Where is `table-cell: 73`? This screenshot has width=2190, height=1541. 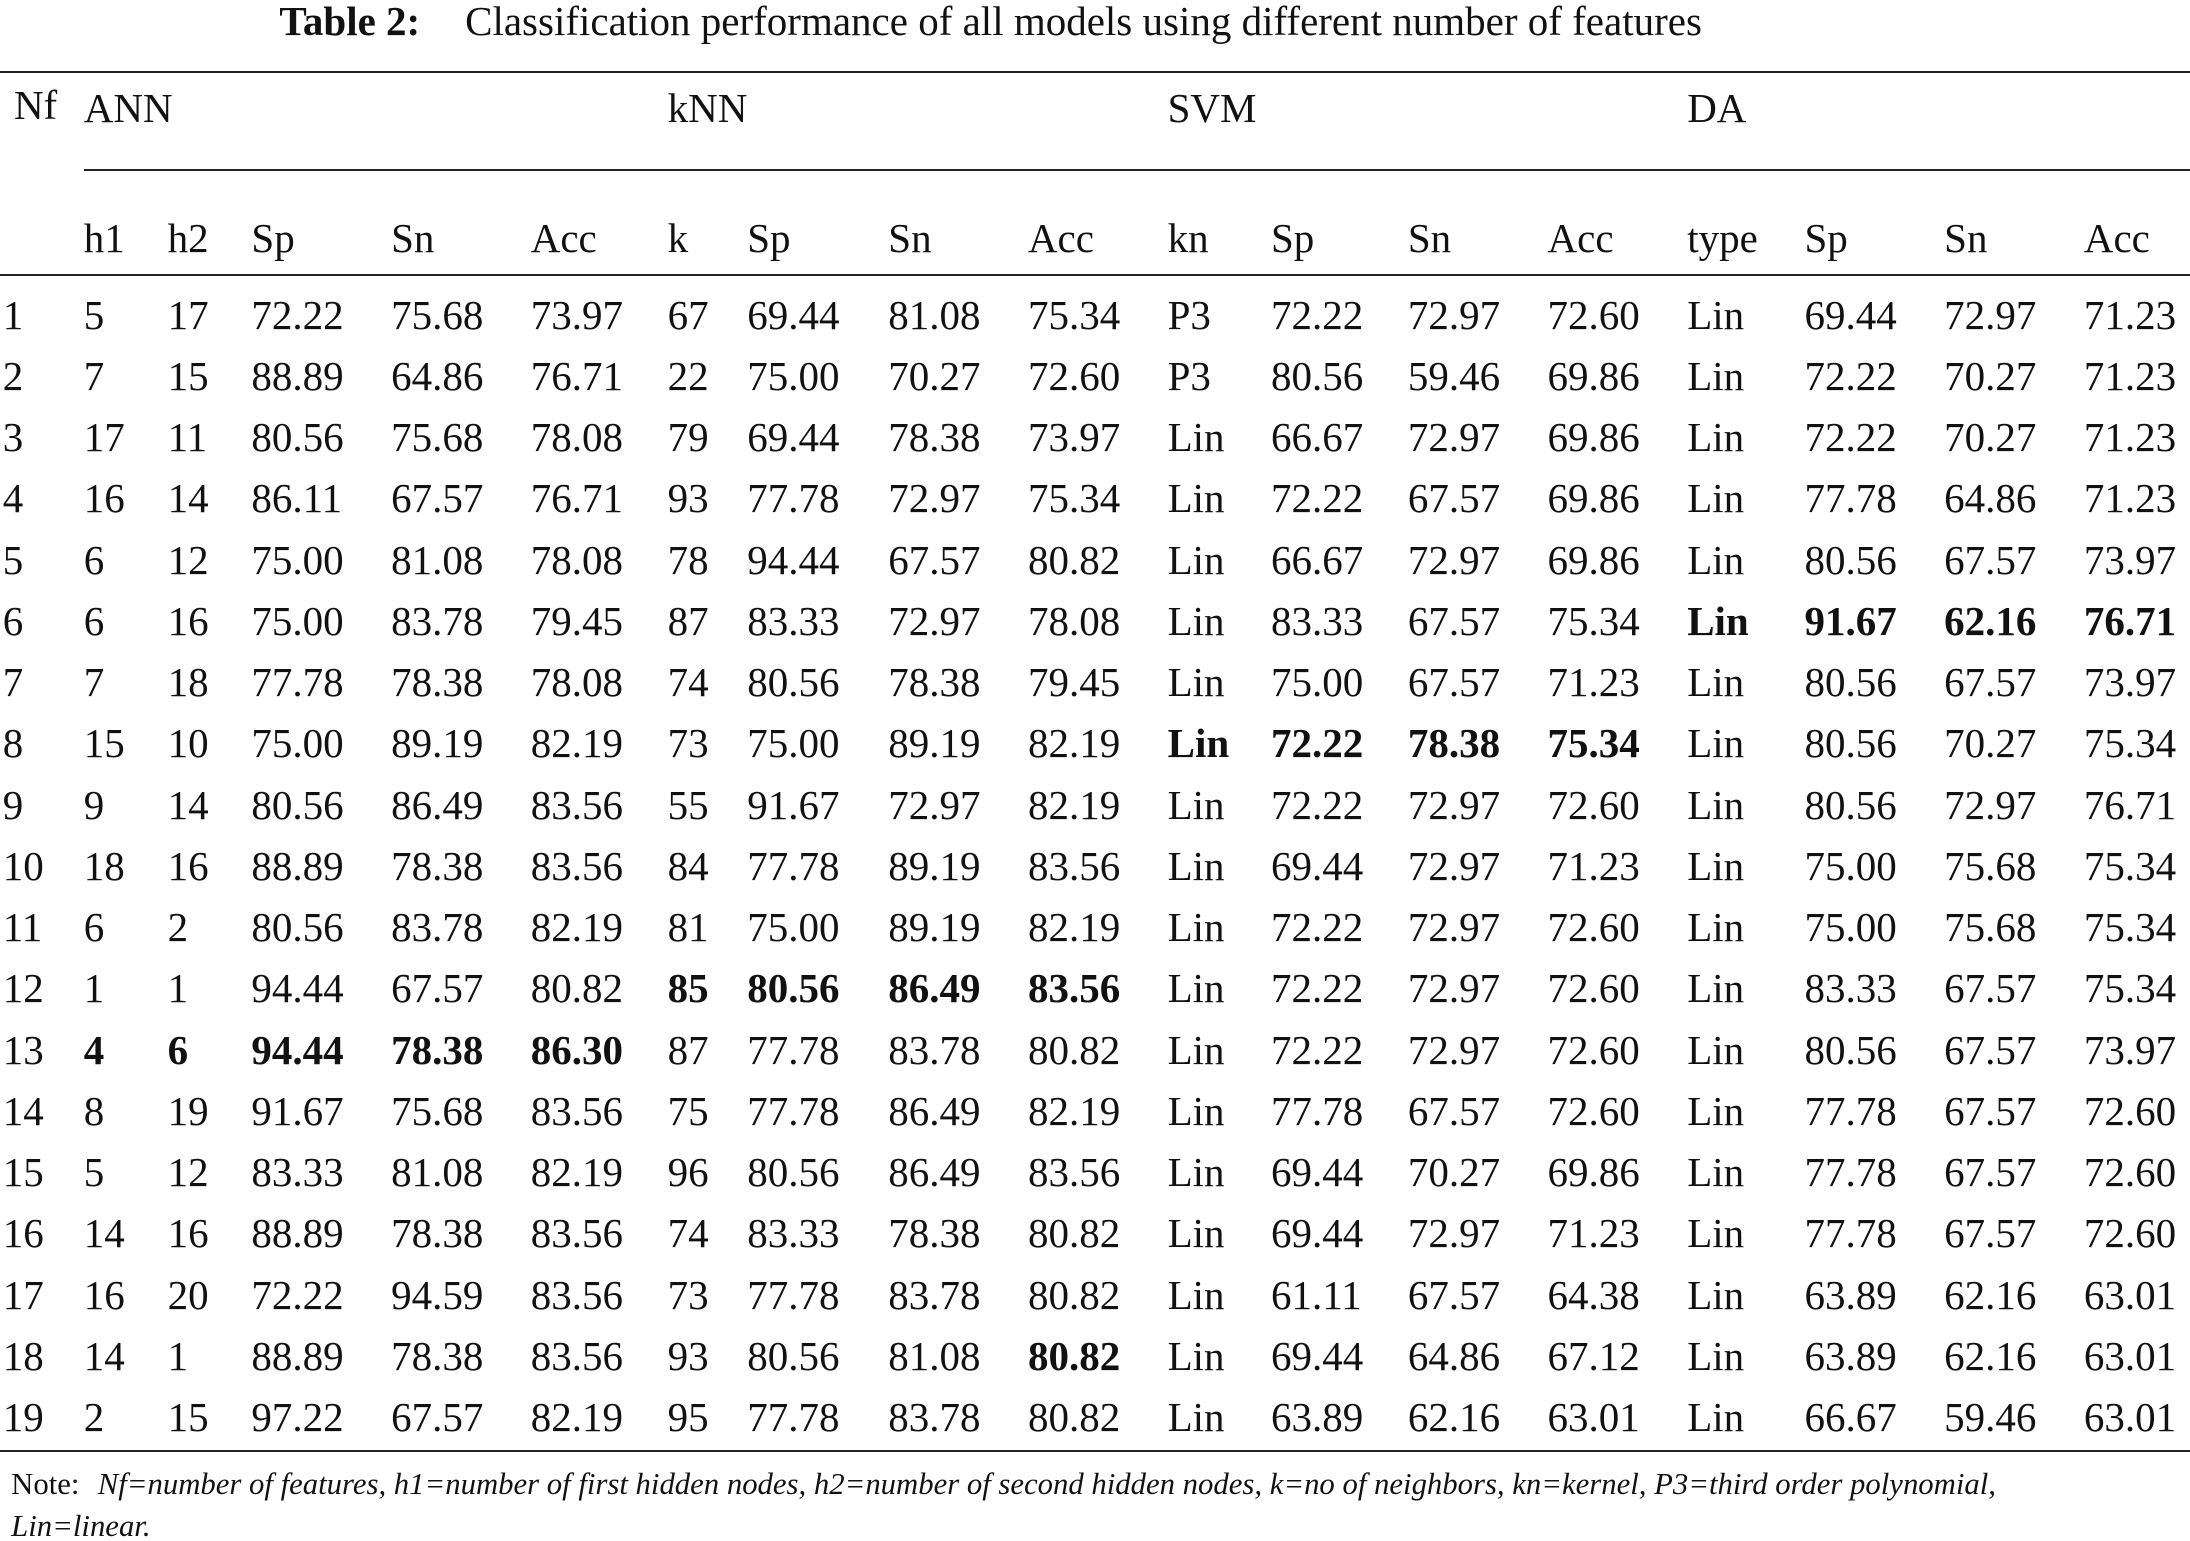 table-cell: 73 is located at coordinates (688, 743).